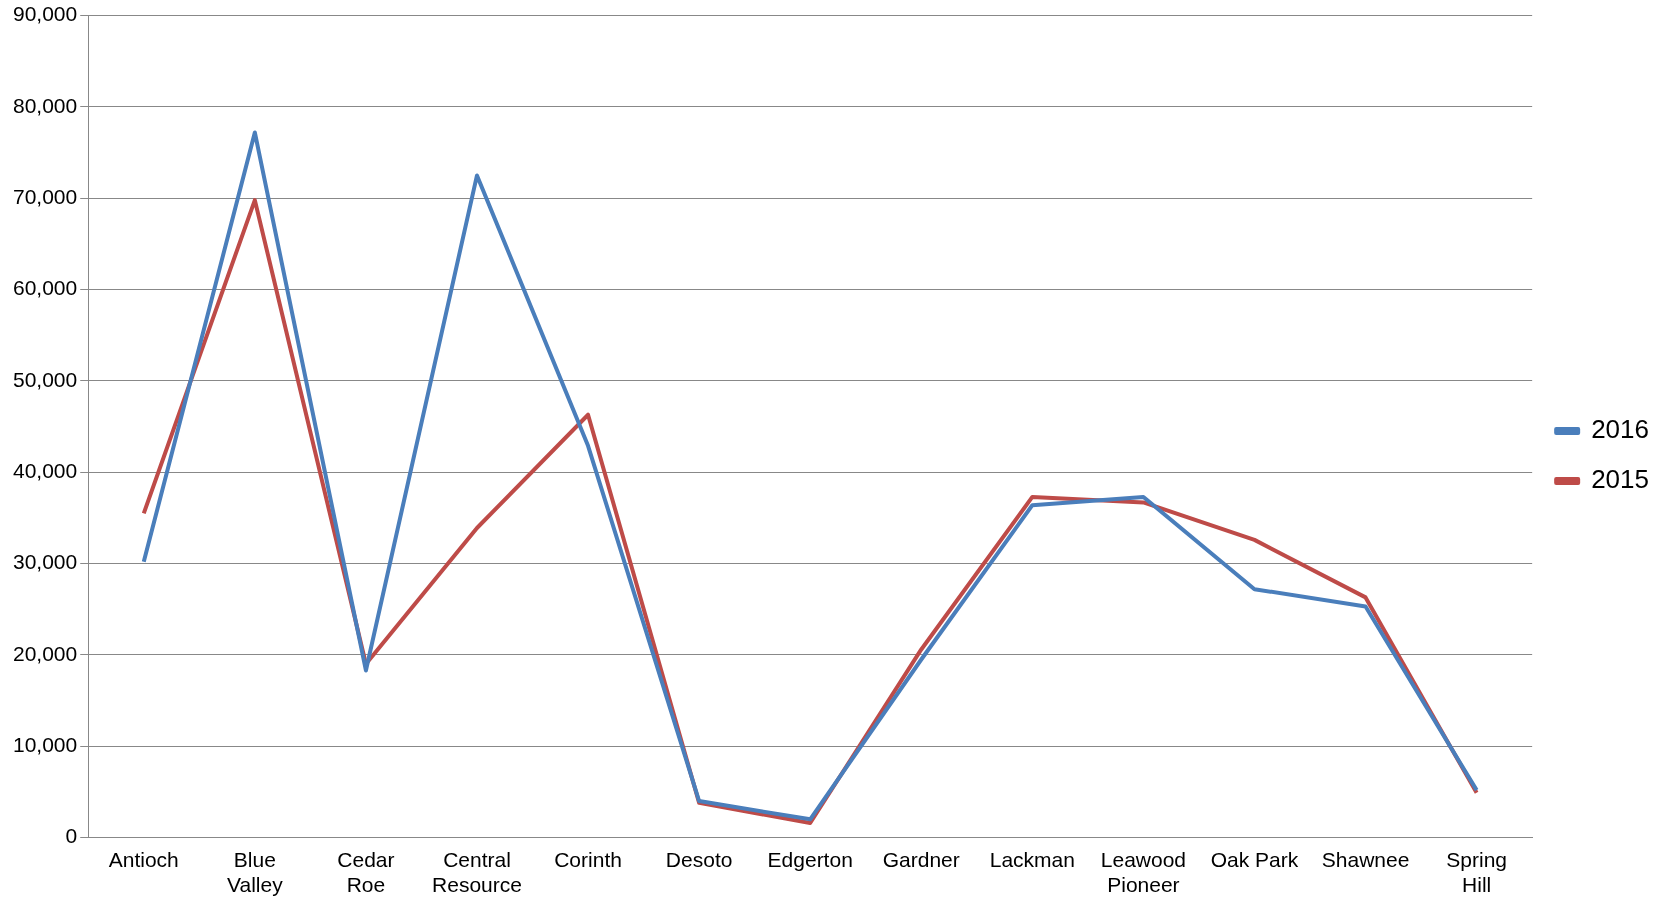 Image resolution: width=1669 pixels, height=907 pixels. What do you see at coordinates (921, 859) in the screenshot?
I see `x-tick-label: Gardner` at bounding box center [921, 859].